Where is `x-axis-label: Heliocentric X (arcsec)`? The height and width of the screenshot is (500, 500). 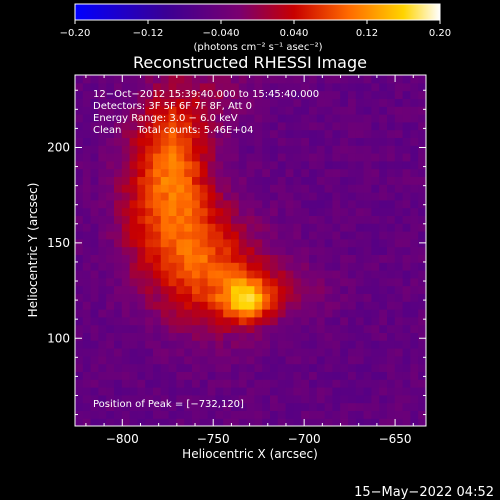
x-axis-label: Heliocentric X (arcsec) is located at coordinates (250, 454).